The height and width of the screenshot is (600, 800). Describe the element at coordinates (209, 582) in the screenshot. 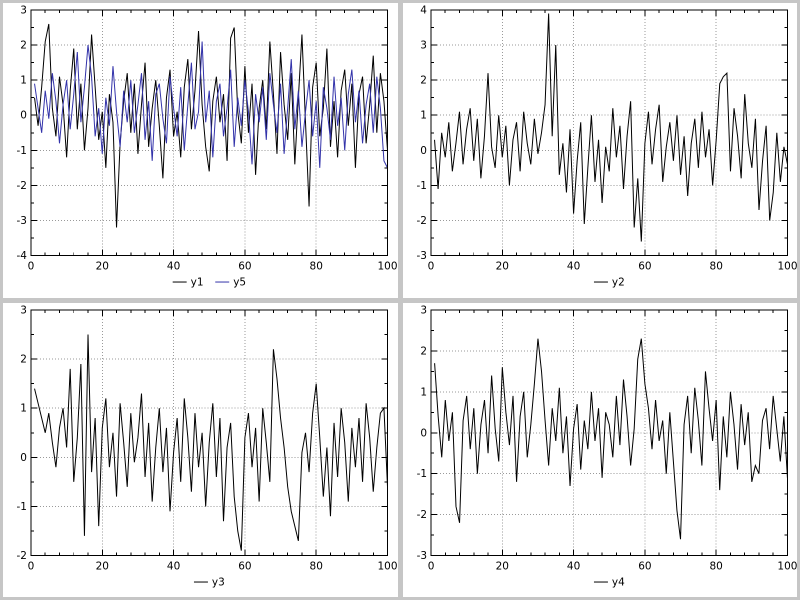

I see `legend: y3` at that location.